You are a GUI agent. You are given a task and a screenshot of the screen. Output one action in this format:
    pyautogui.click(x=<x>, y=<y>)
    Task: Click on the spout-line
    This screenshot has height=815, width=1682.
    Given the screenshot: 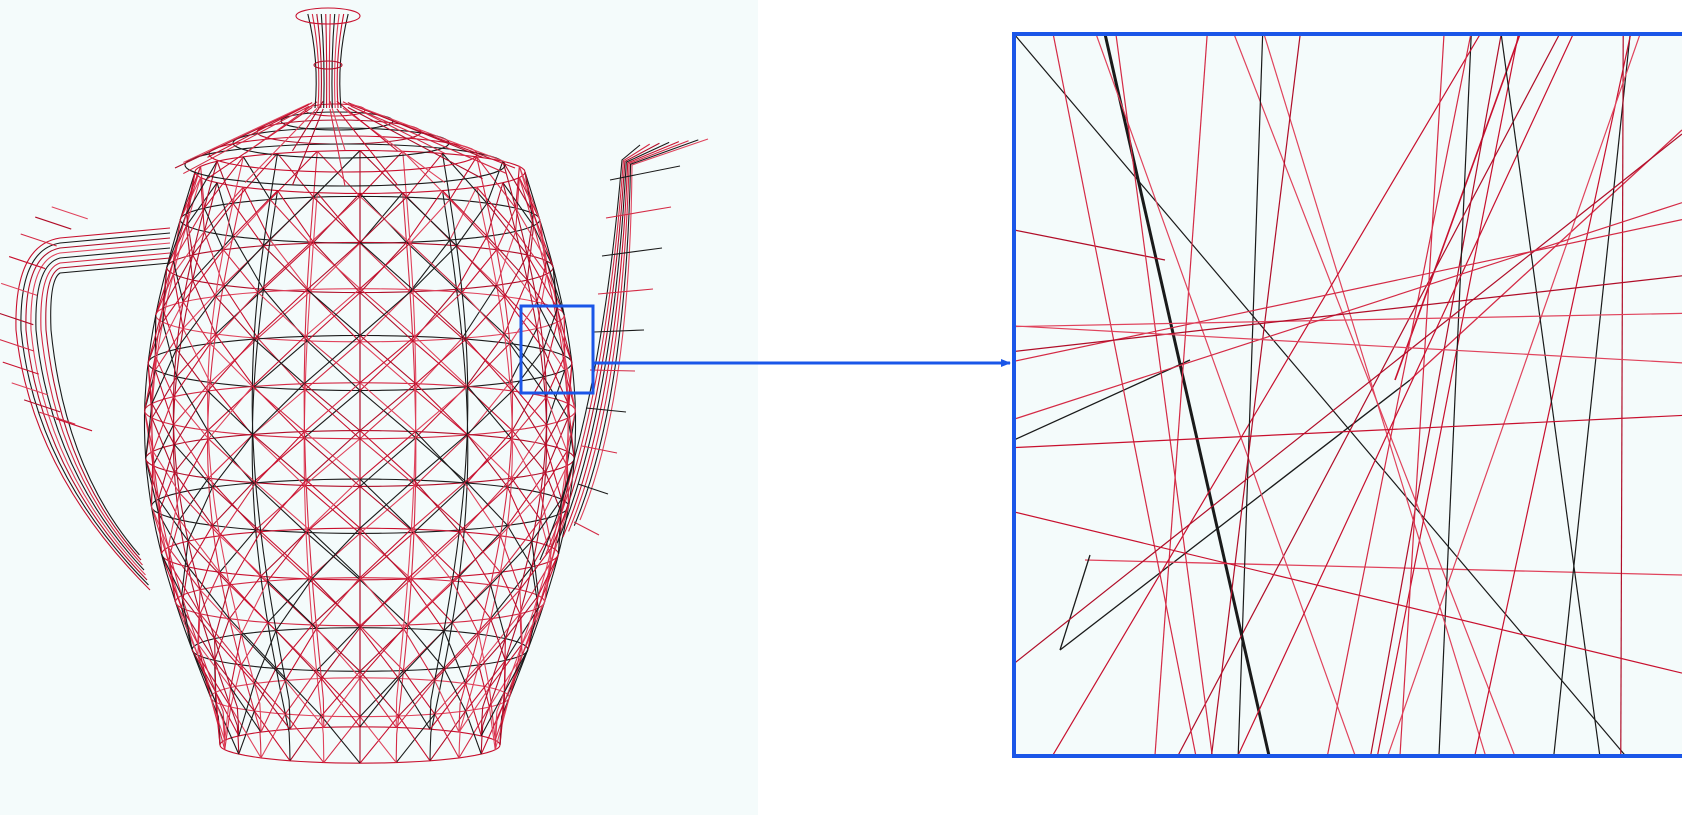 What is the action you would take?
    pyautogui.click(x=636, y=332)
    